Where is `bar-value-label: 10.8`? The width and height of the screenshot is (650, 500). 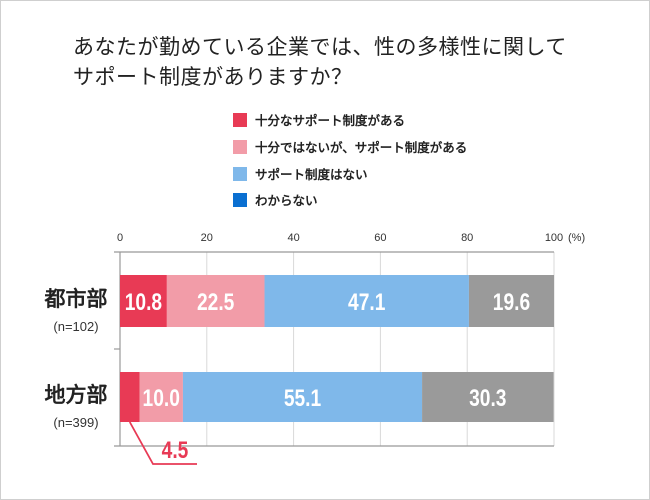
bar-value-label: 10.8 is located at coordinates (143, 302).